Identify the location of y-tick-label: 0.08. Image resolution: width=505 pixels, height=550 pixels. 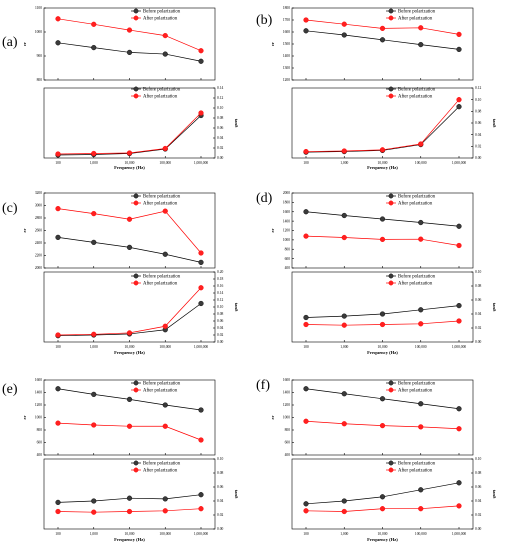
(478, 112).